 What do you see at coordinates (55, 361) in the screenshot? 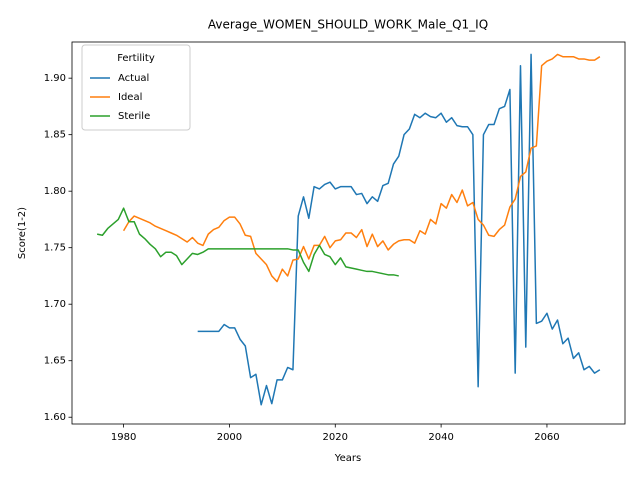
I see `y-tick-label: 1.65` at bounding box center [55, 361].